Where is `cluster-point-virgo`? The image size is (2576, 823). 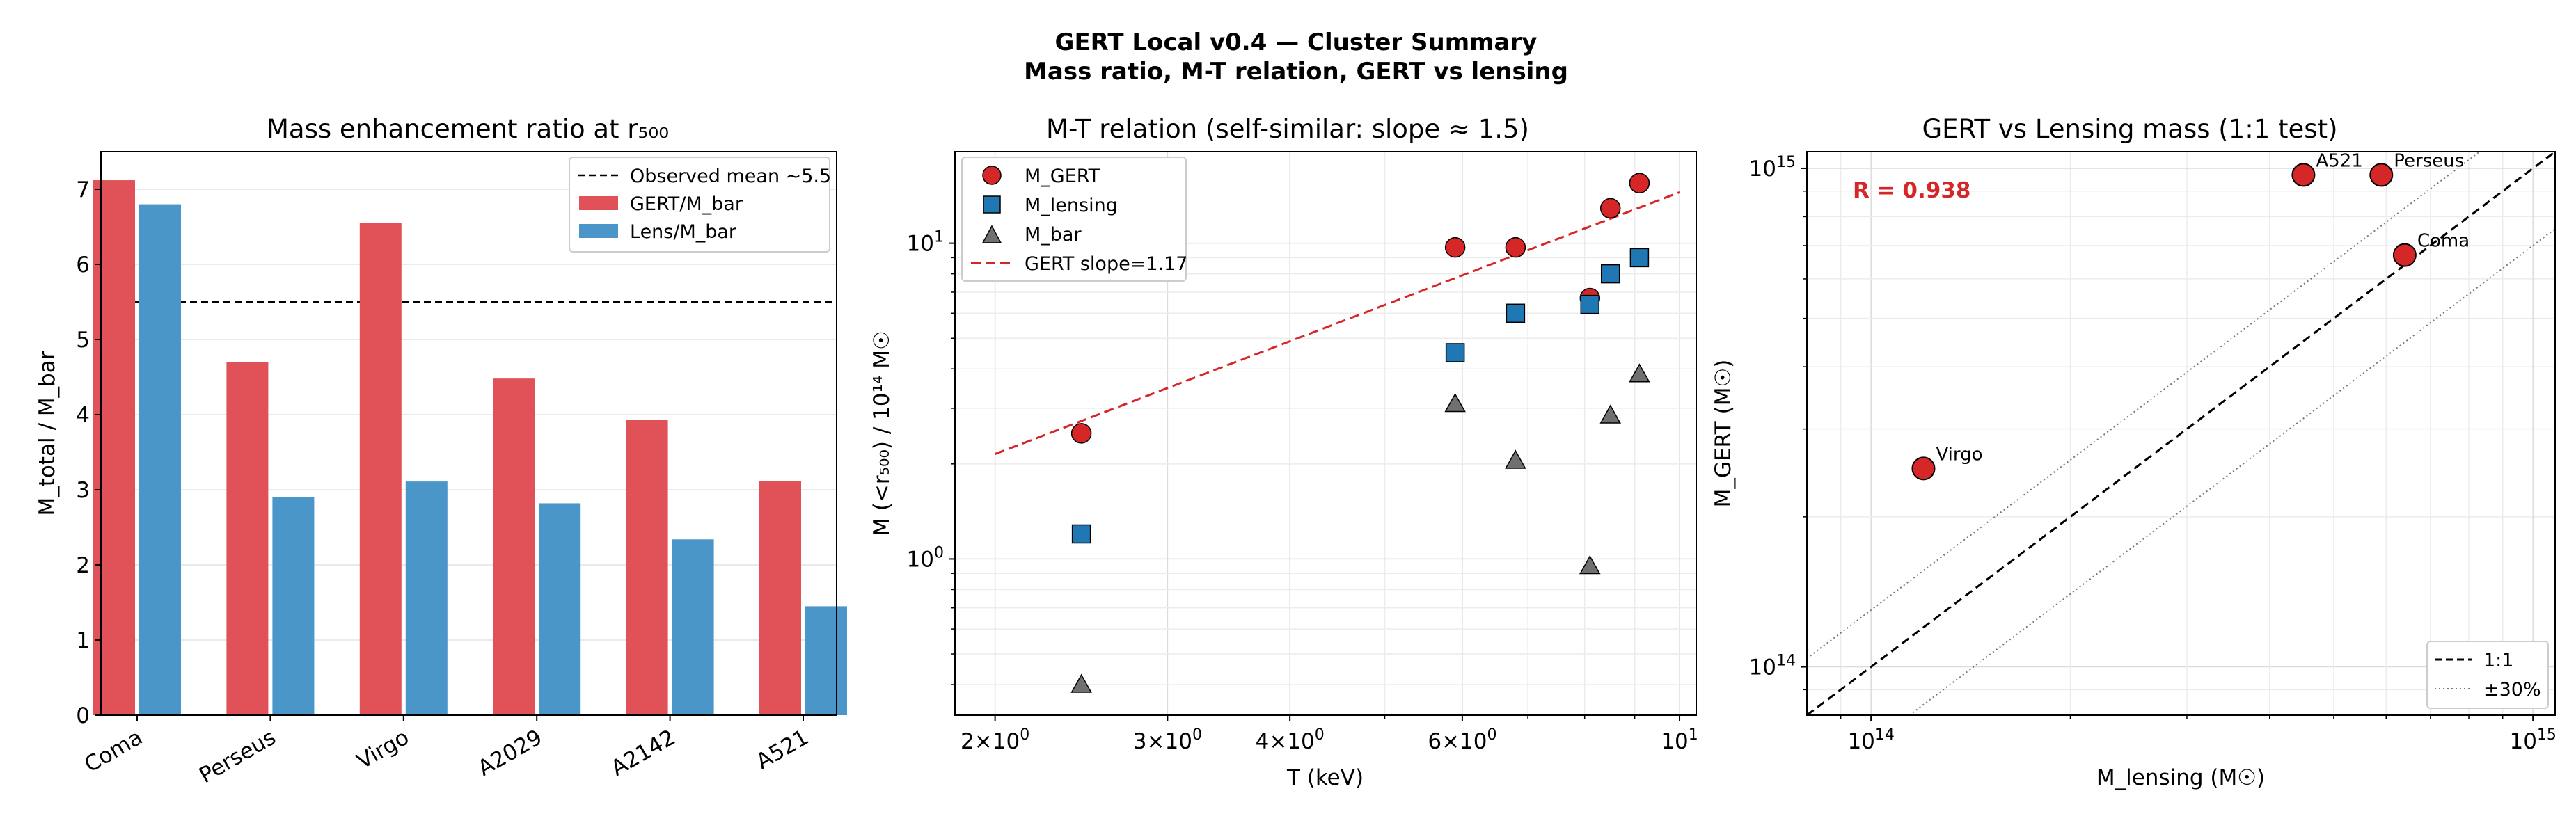
cluster-point-virgo is located at coordinates (1923, 469).